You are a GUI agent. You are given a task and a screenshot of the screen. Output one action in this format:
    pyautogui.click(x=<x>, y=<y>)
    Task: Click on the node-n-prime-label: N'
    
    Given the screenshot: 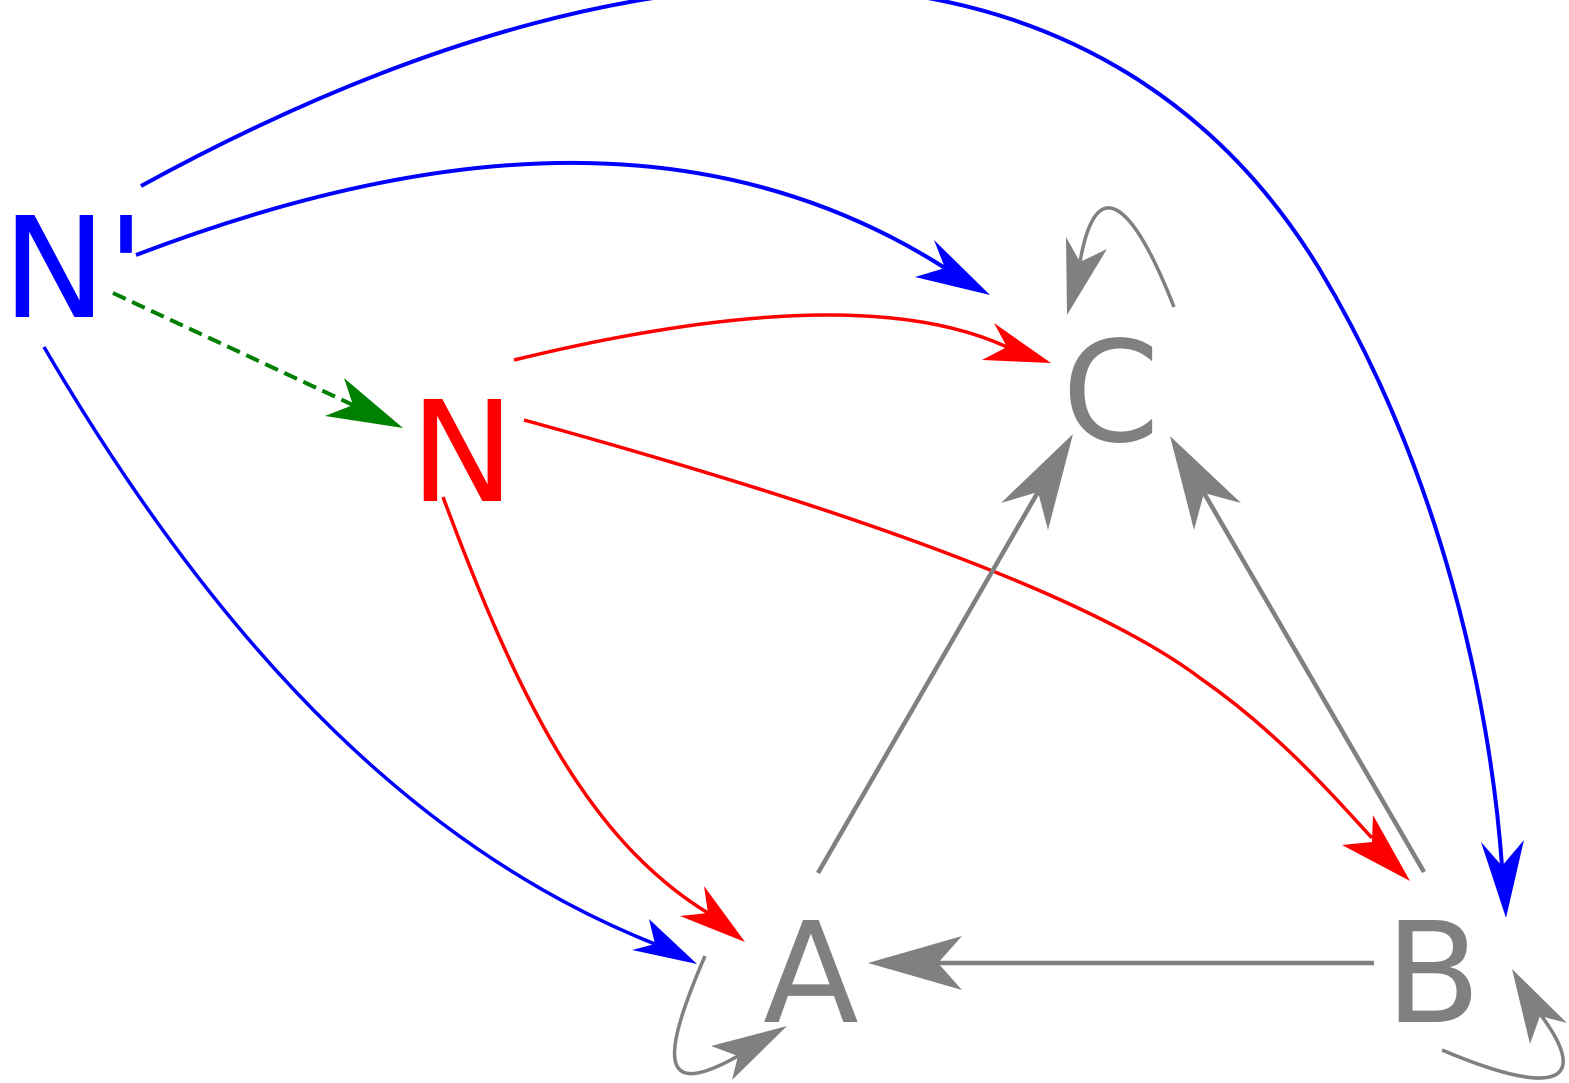 What is the action you would take?
    pyautogui.click(x=73, y=269)
    